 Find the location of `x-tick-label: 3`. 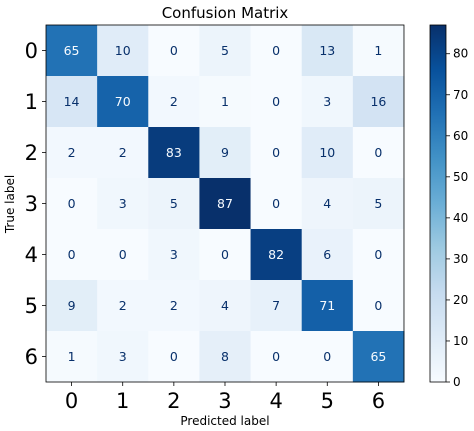

x-tick-label: 3 is located at coordinates (224, 401).